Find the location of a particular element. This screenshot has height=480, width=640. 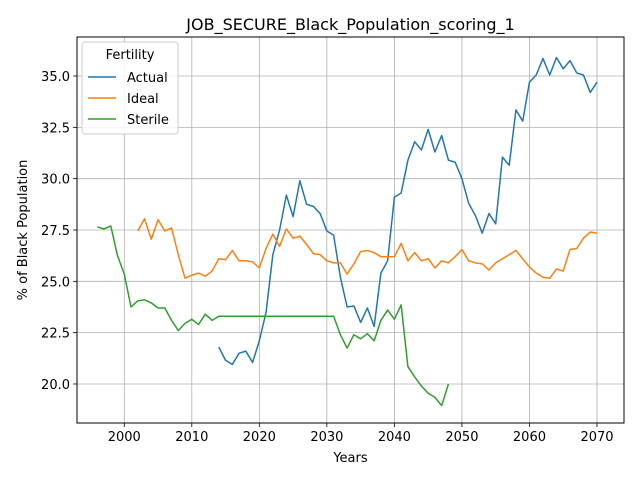

legend-items: Actual Ideal Sterile is located at coordinates (128, 99).